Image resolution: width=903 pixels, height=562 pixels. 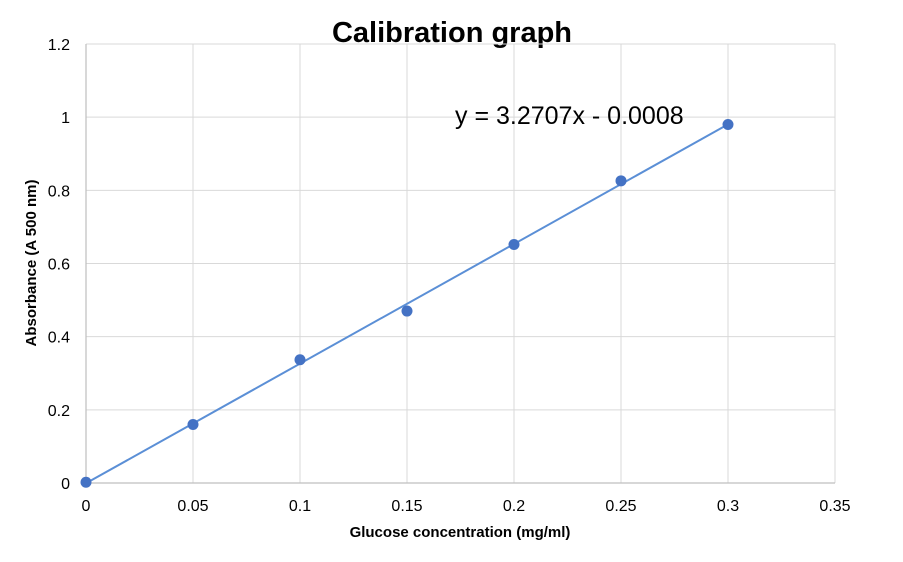 I want to click on y-axis-label: Absorbance (A 500 nm), so click(x=31, y=263).